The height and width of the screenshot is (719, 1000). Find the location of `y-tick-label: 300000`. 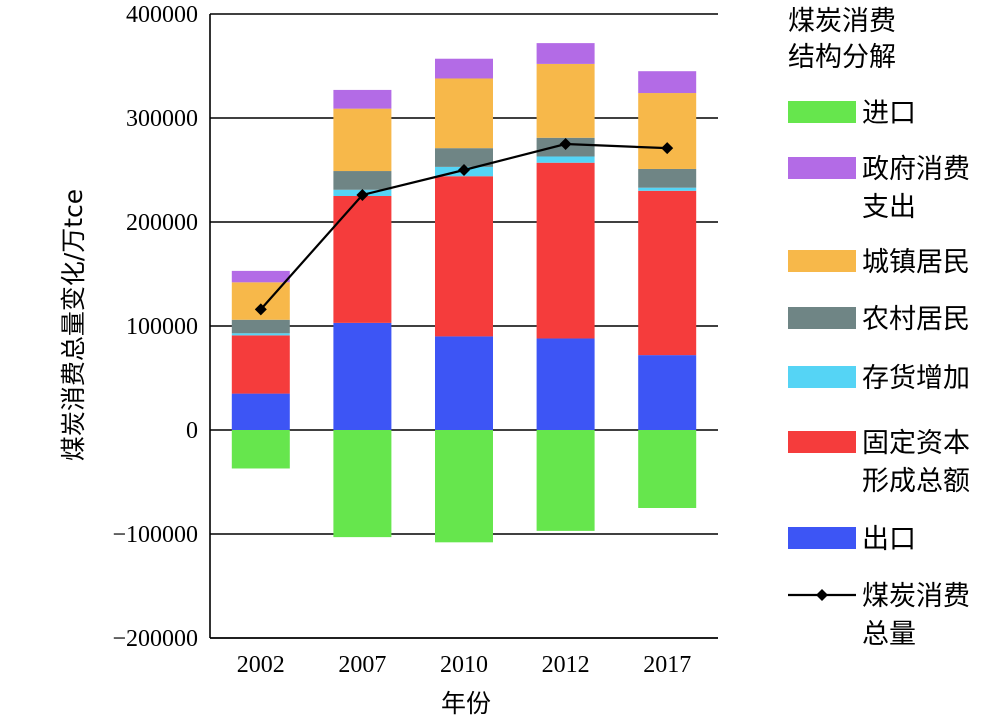

y-tick-label: 300000 is located at coordinates (162, 119).